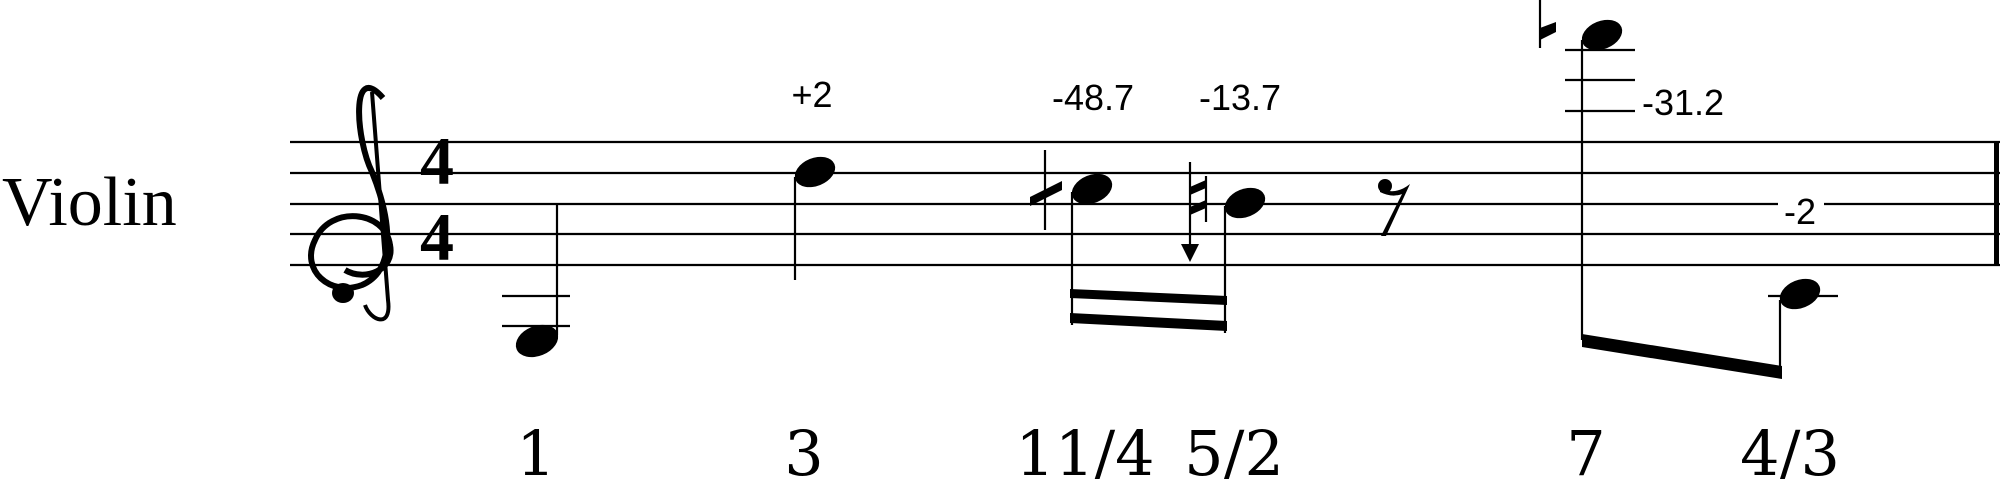 The height and width of the screenshot is (479, 2000). Describe the element at coordinates (1790, 448) in the screenshot. I see `ratio-label: 4/3` at that location.